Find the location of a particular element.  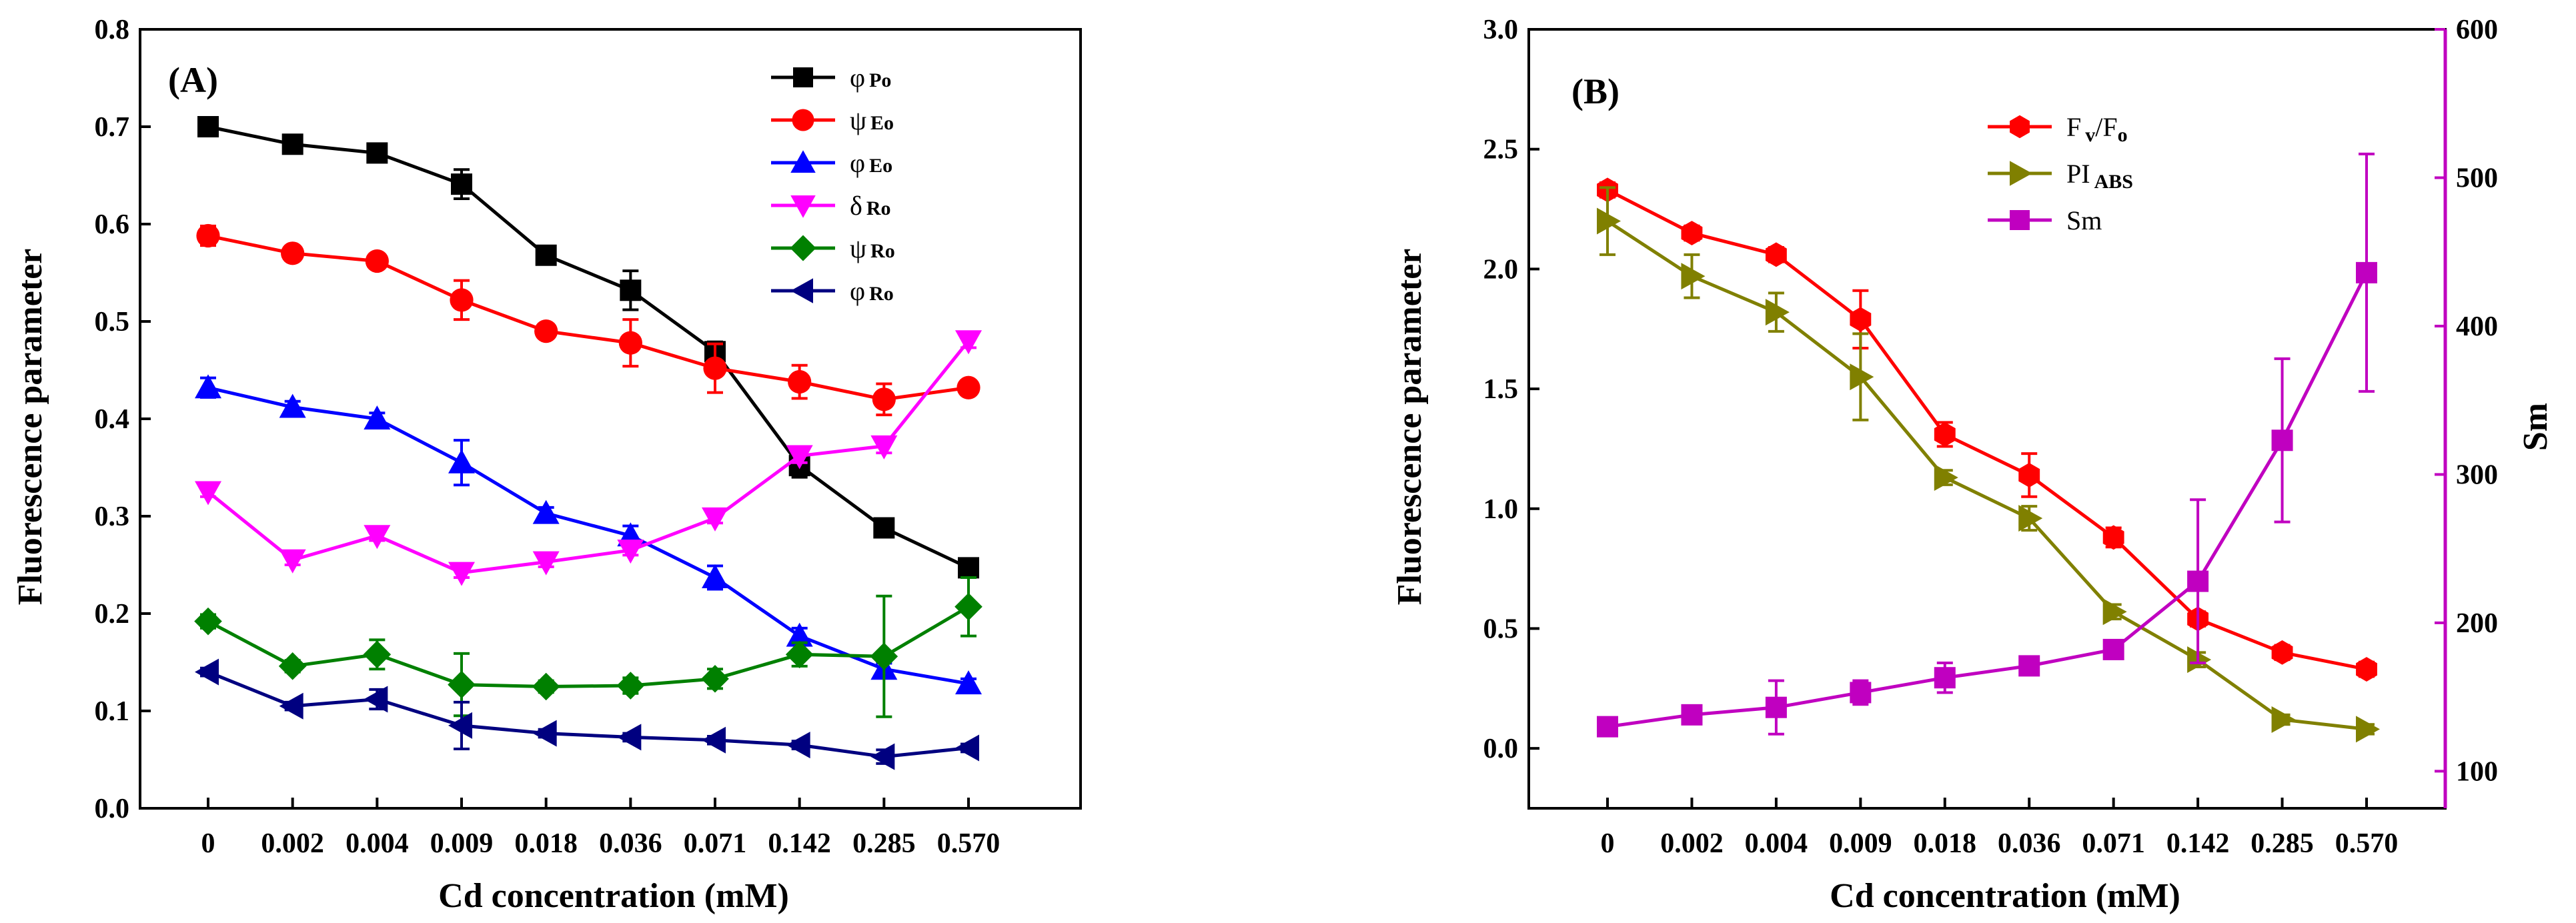

y-tick-label: 0.7 is located at coordinates (112, 127).